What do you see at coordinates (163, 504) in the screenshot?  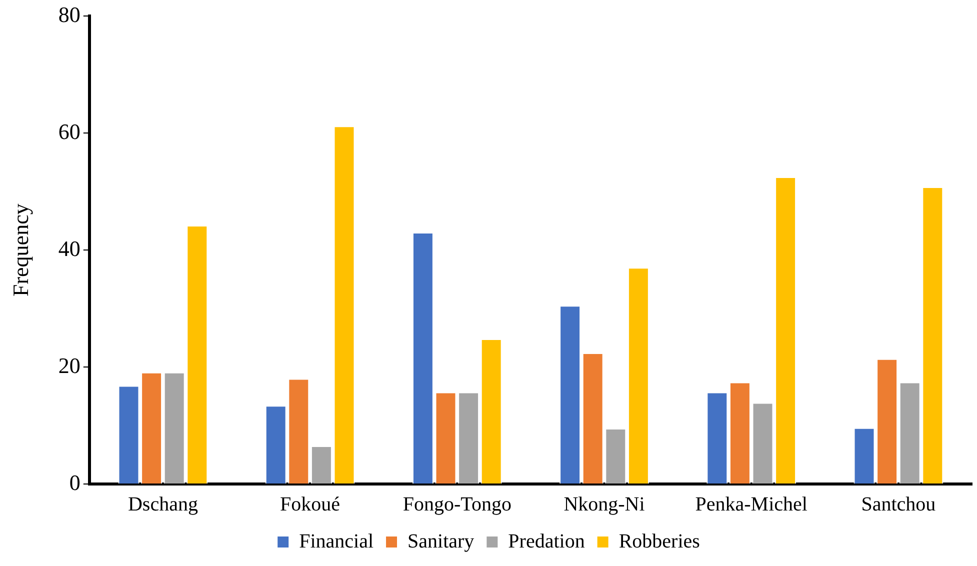 I see `x-tick-label: Dschang` at bounding box center [163, 504].